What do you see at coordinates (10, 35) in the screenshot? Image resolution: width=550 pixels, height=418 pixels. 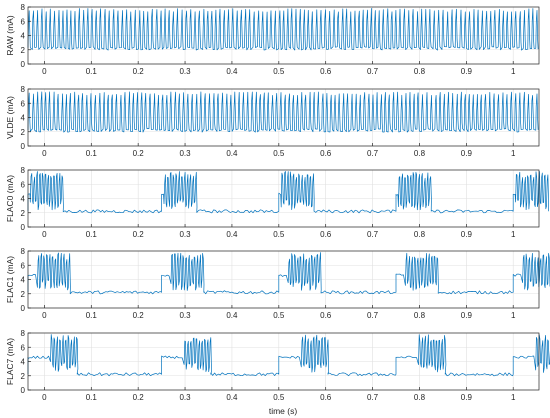 I see `y-axis-label: RAW (mA)` at bounding box center [10, 35].